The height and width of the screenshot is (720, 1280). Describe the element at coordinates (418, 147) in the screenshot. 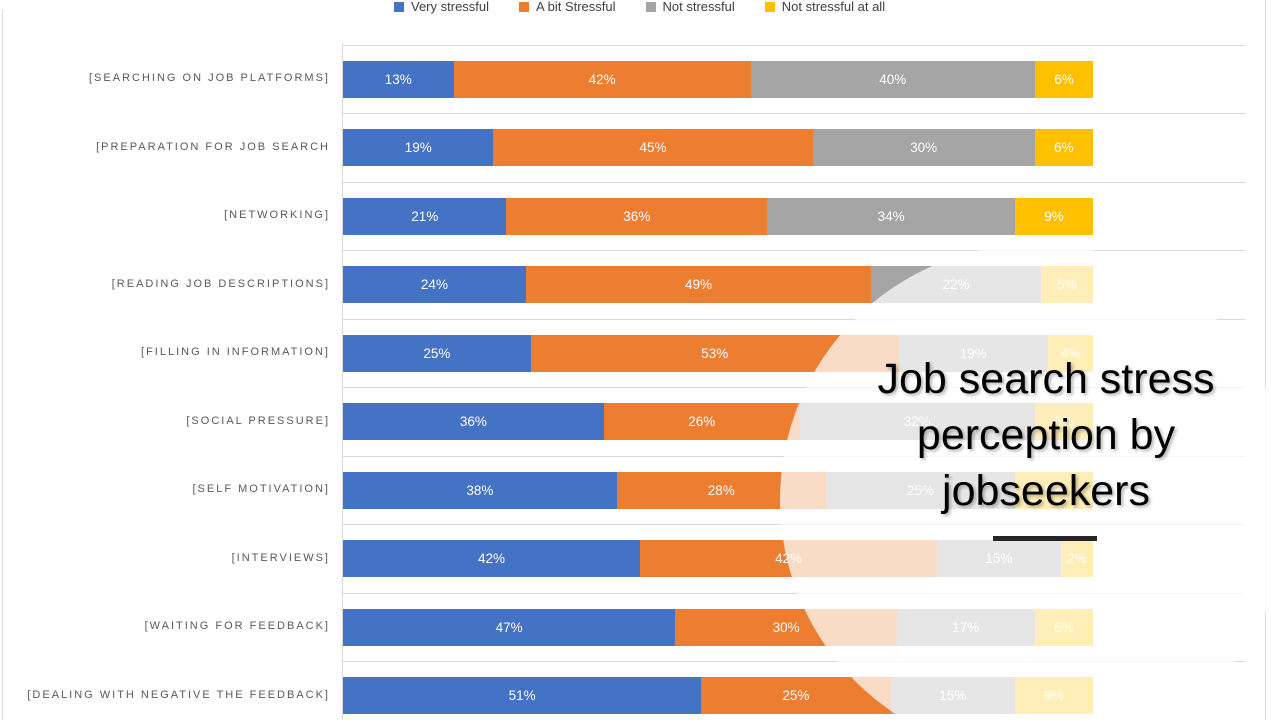

I see `bar-segment: 19%` at that location.